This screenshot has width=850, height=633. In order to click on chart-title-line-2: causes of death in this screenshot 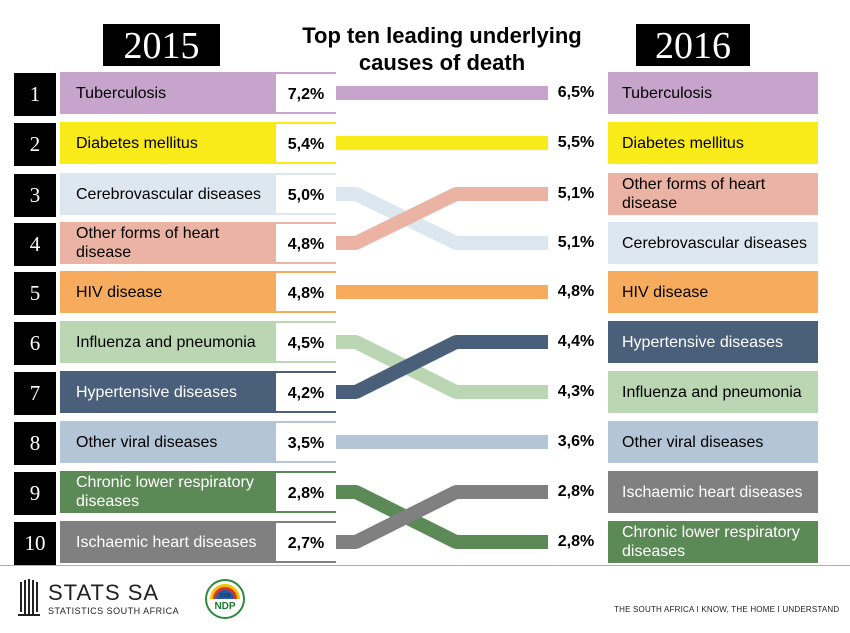, I will do `click(442, 62)`.